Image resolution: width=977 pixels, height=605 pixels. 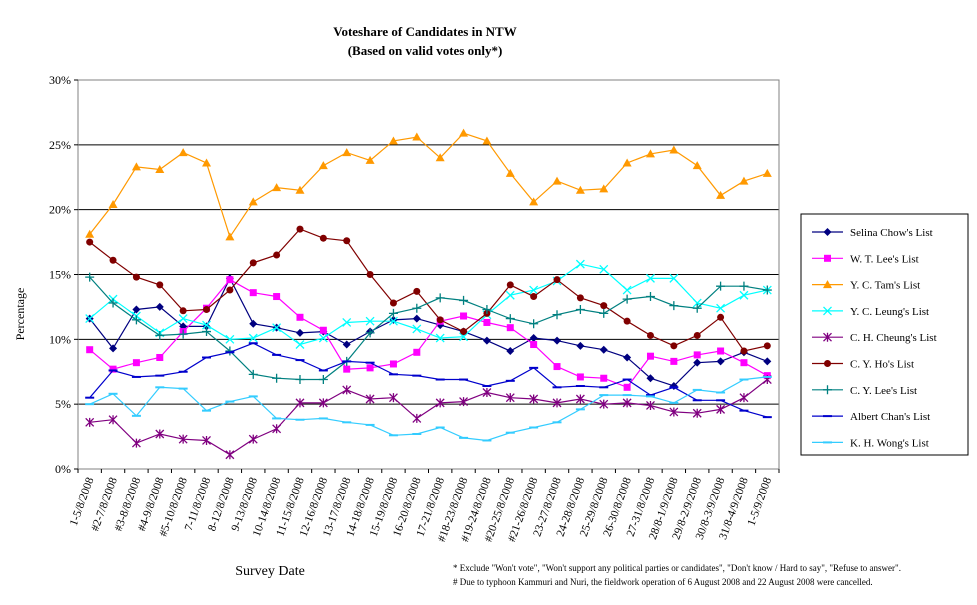 What do you see at coordinates (60, 210) in the screenshot?
I see `y-tick-label: 20%` at bounding box center [60, 210].